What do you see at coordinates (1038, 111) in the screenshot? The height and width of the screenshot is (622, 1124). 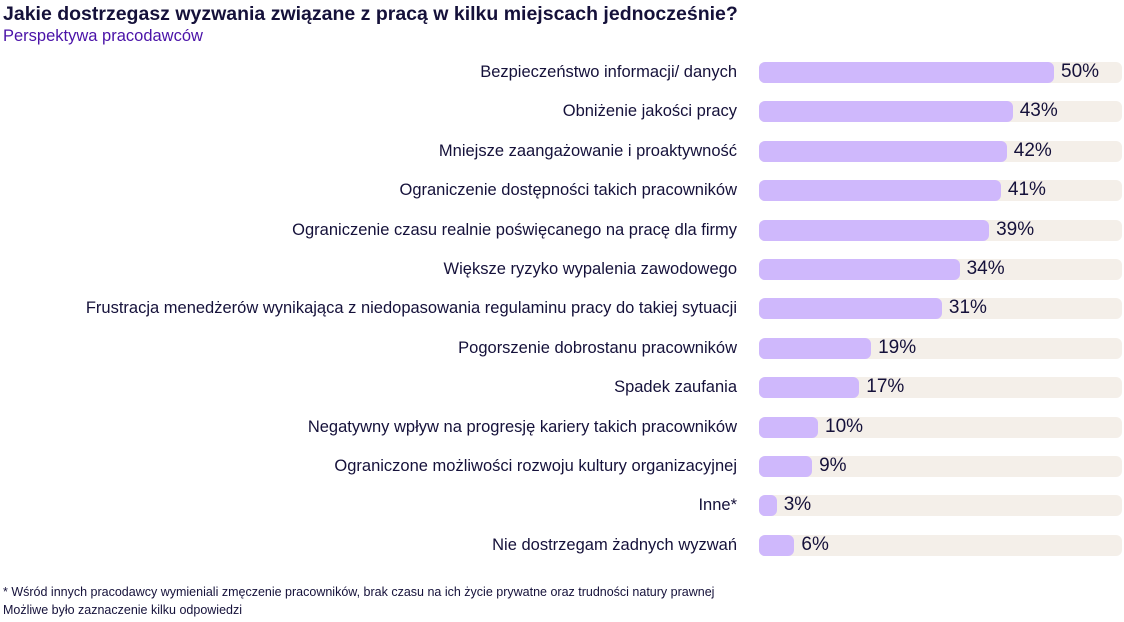 I see `value-label: 43%` at bounding box center [1038, 111].